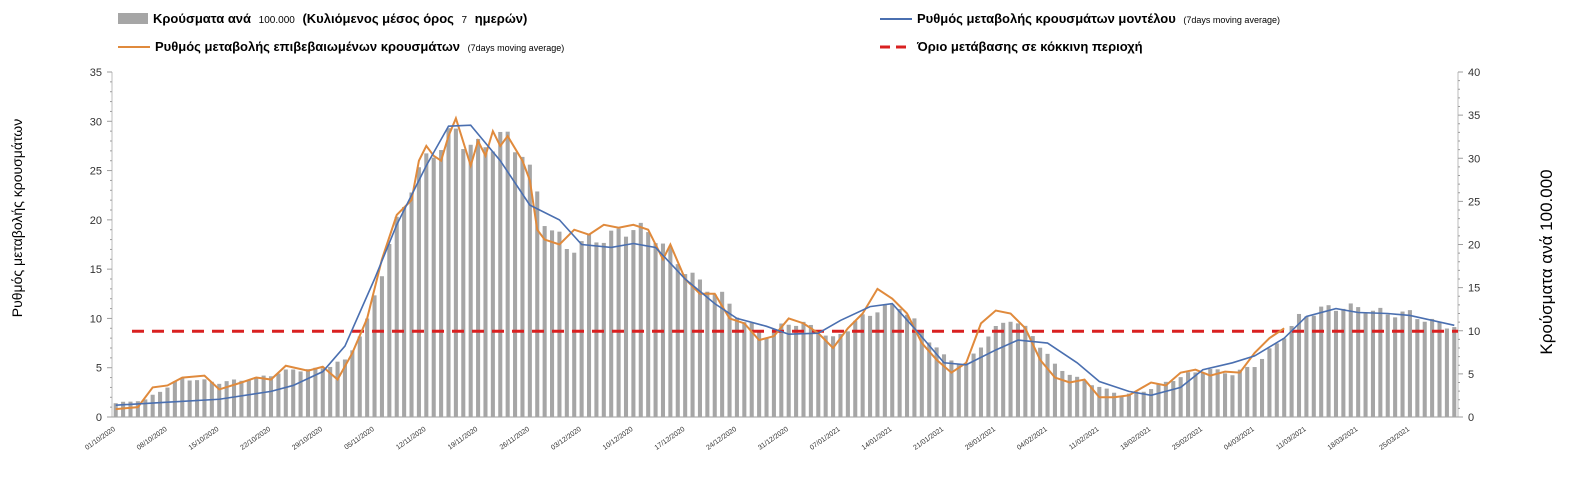  Describe the element at coordinates (618, 439) in the screenshot. I see `x-tick-label: 10/12/2020` at that location.